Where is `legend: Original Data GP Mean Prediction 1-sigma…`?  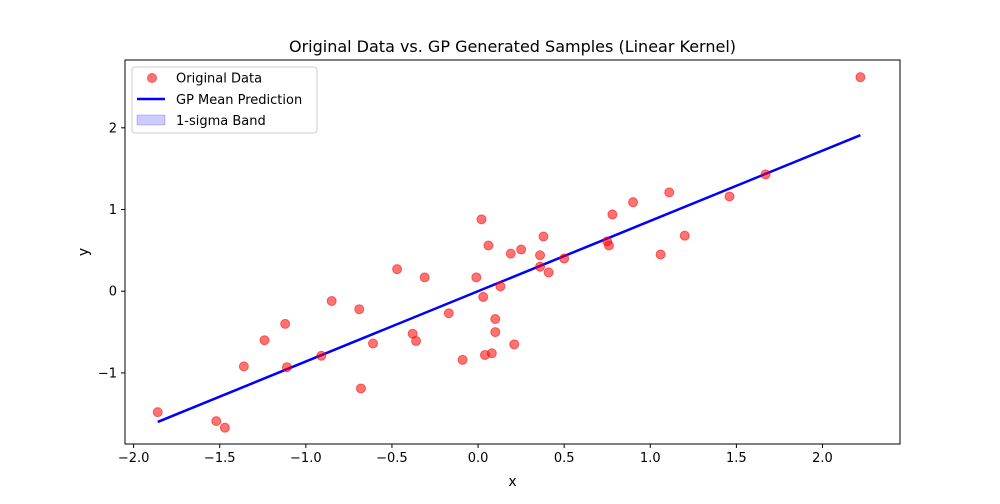 legend: Original Data GP Mean Prediction 1-sigma… is located at coordinates (224, 100).